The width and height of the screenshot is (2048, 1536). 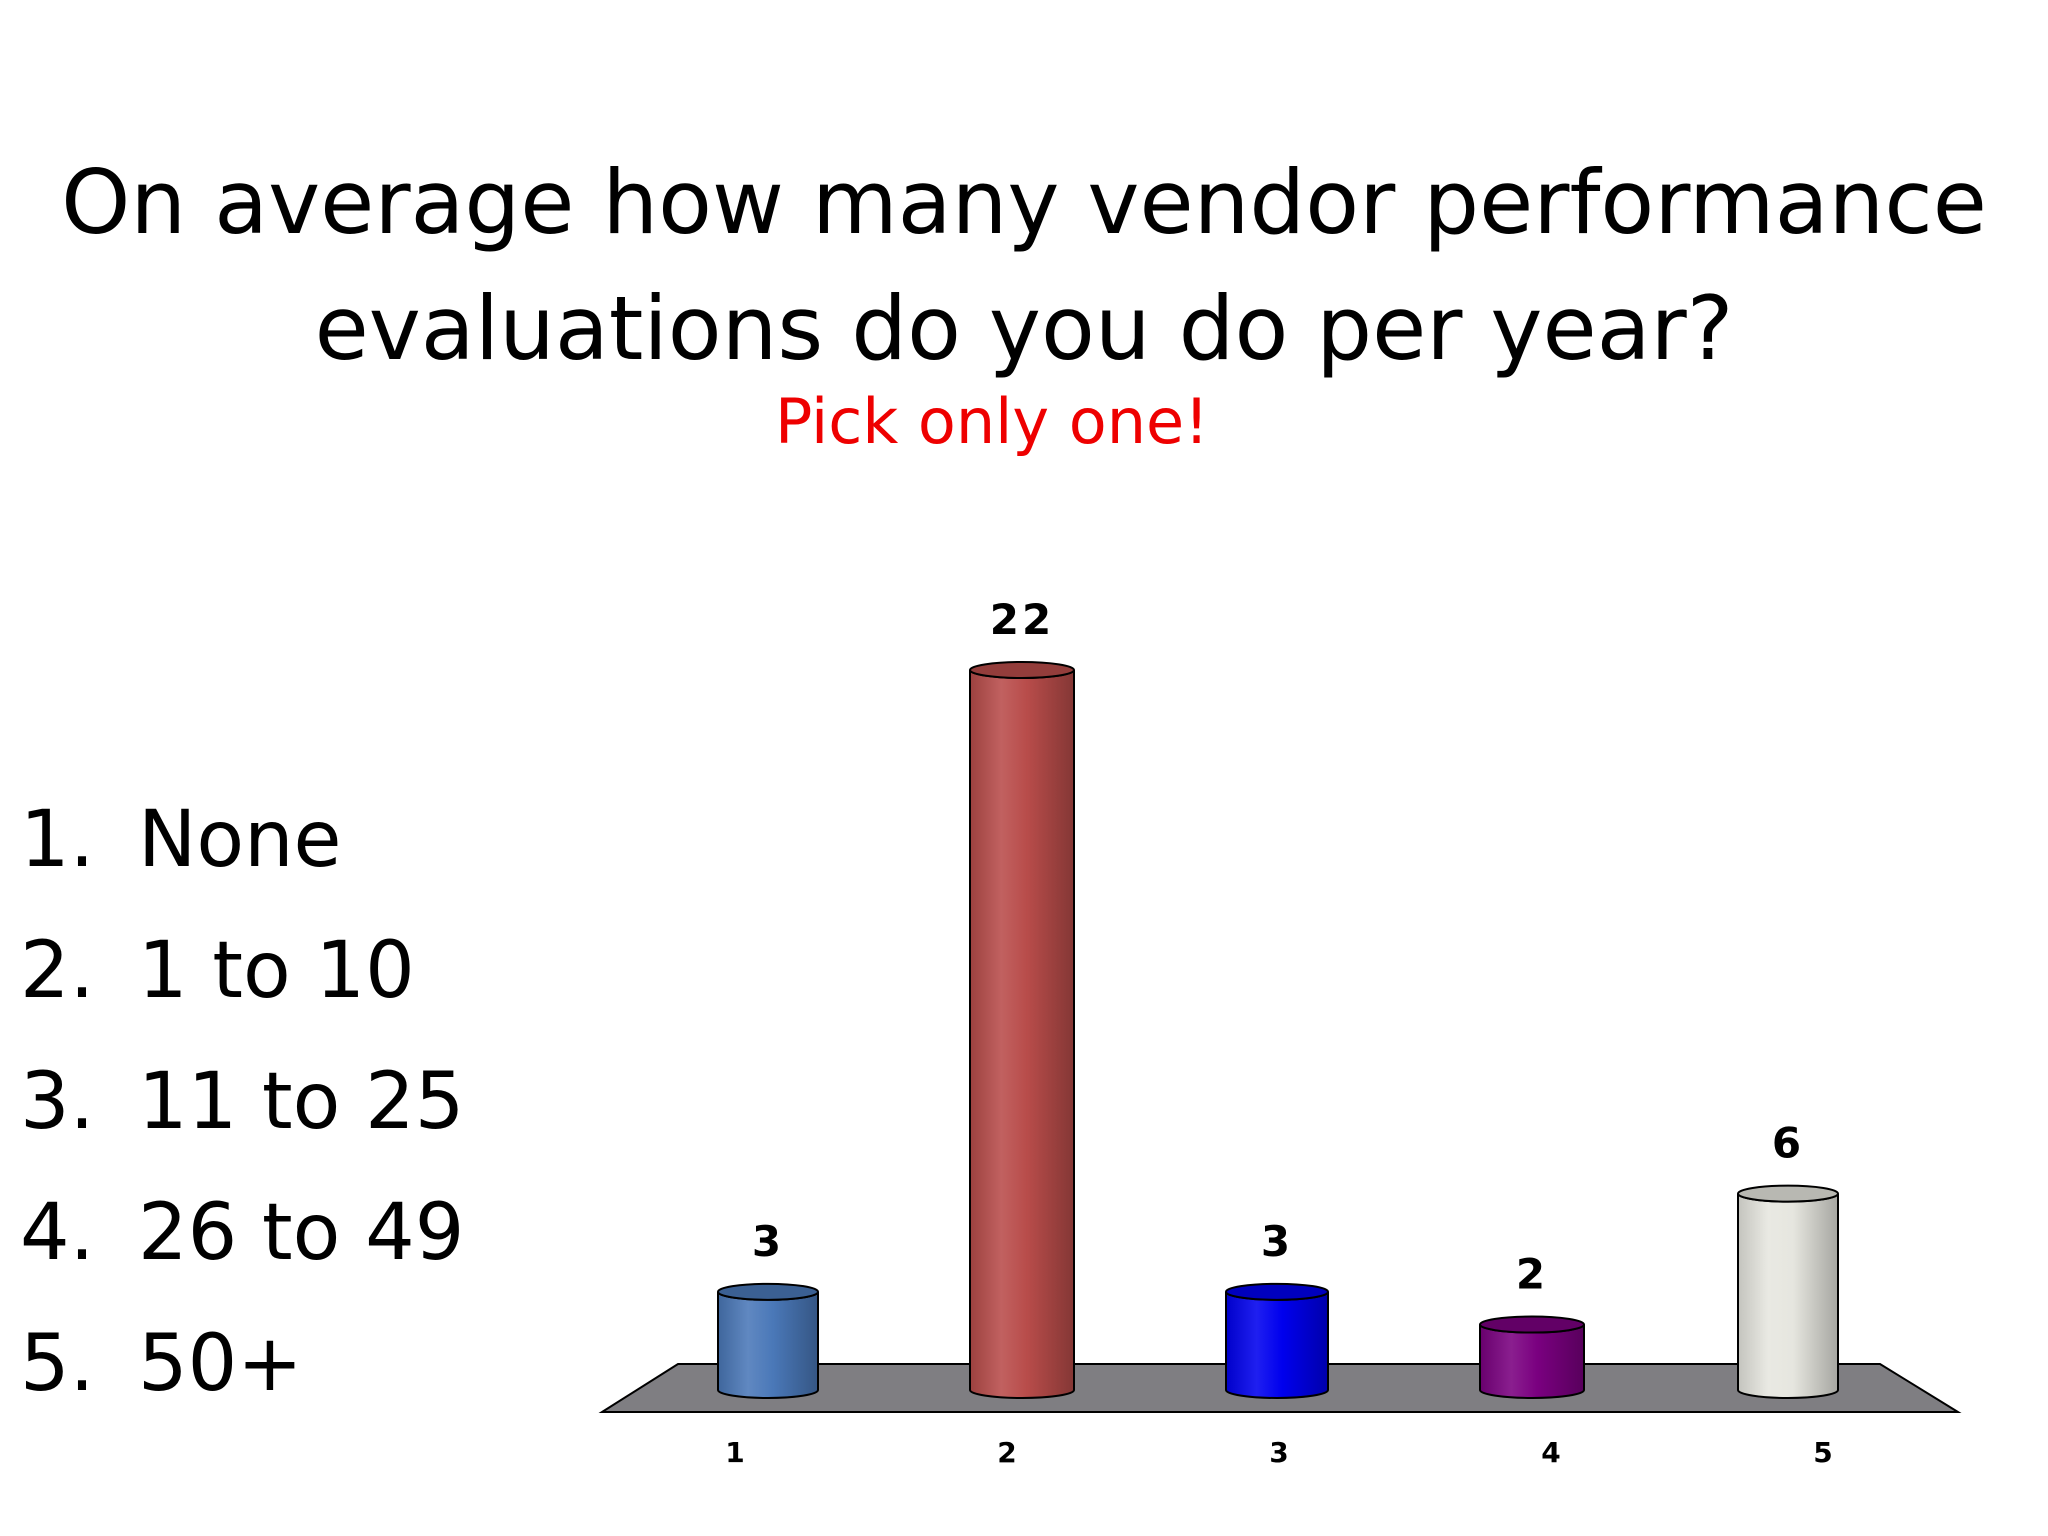 I want to click on option-number: 3., so click(x=57, y=1102).